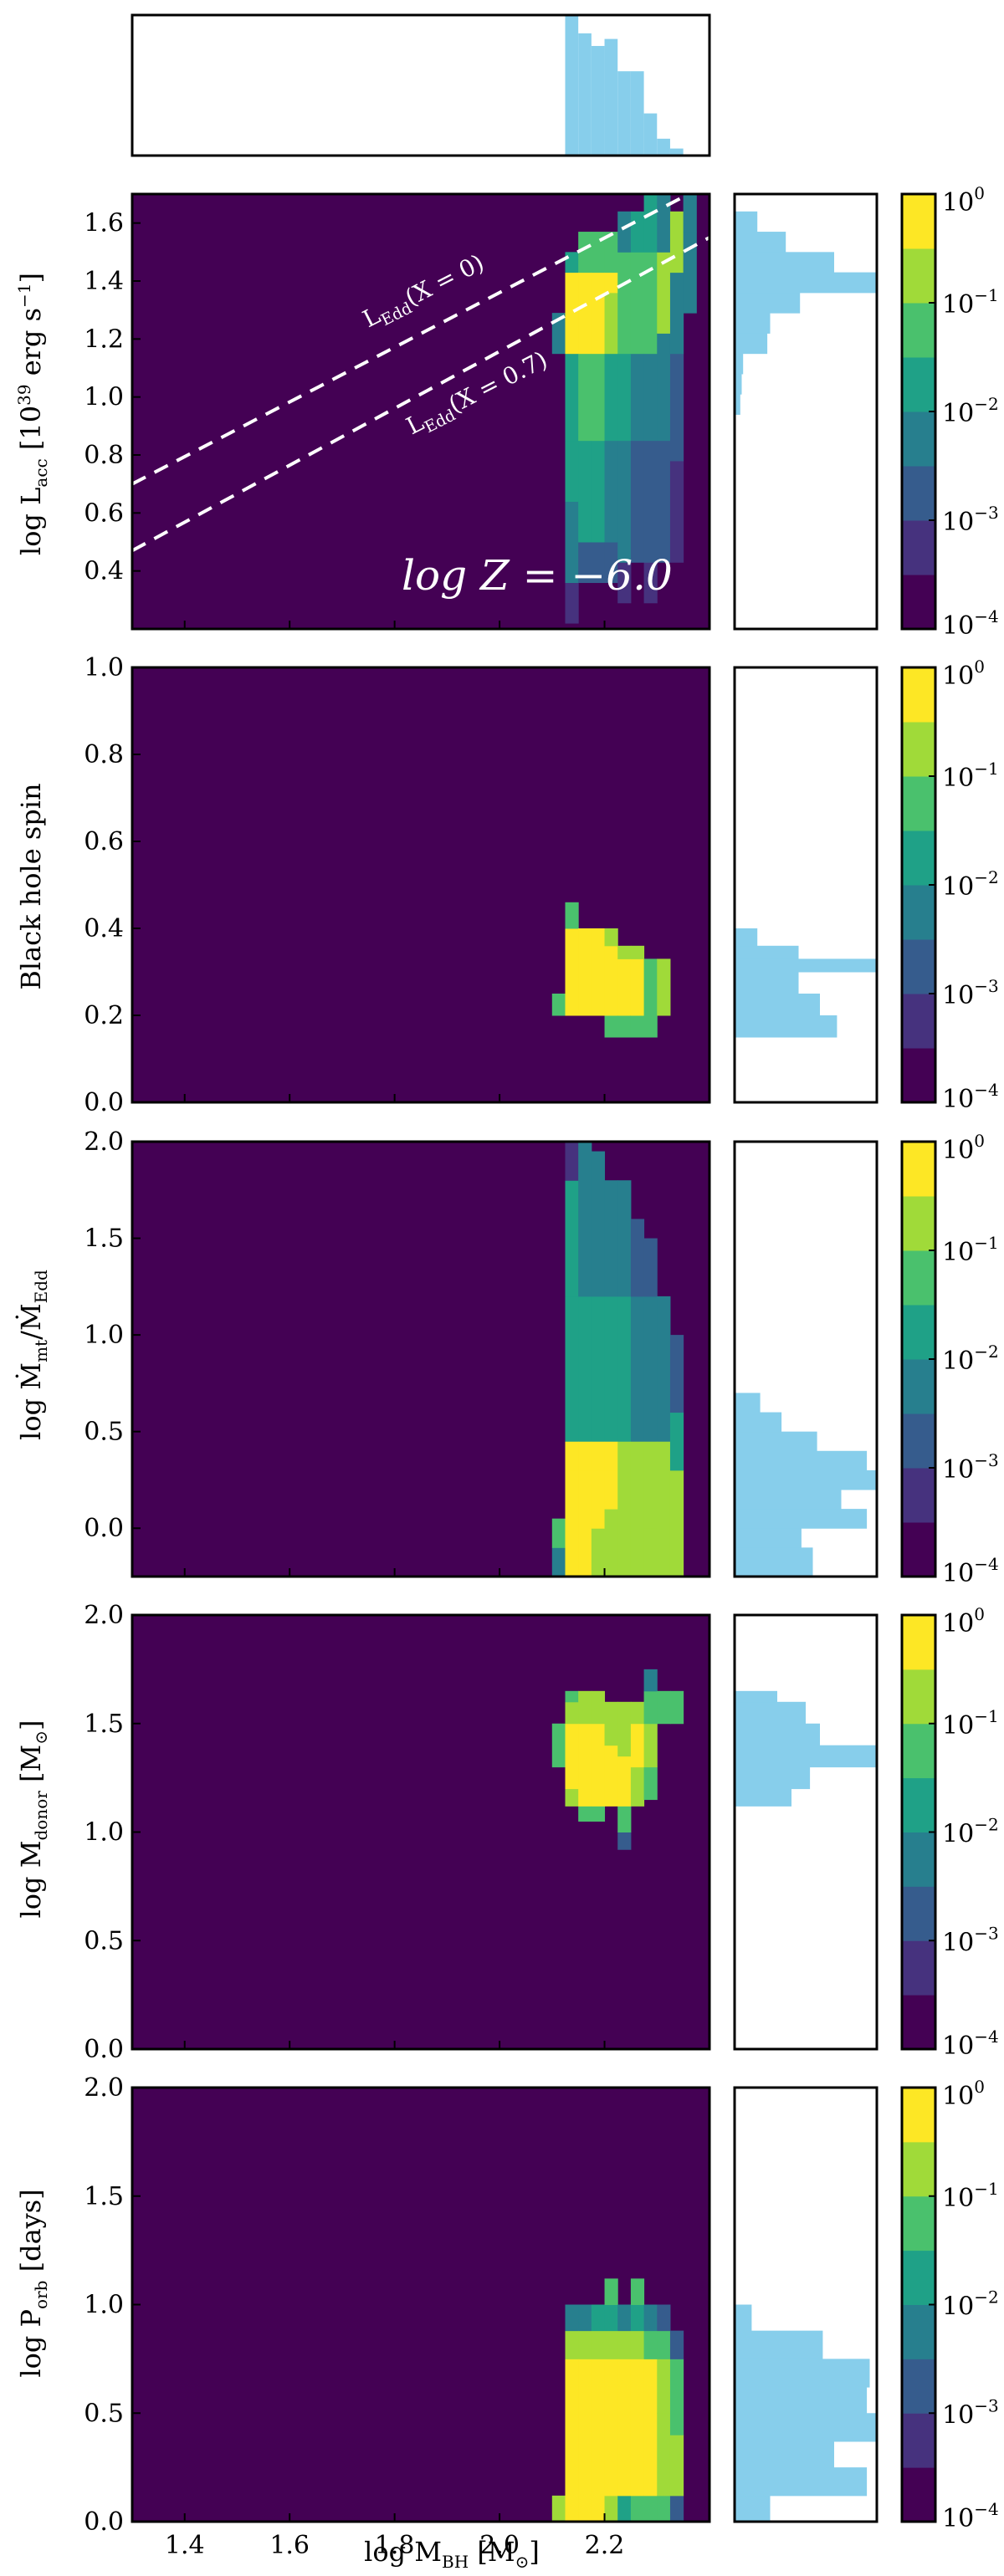 This screenshot has height=2576, width=1004. Describe the element at coordinates (104, 1335) in the screenshot. I see `y-tick-label: 1.0` at that location.